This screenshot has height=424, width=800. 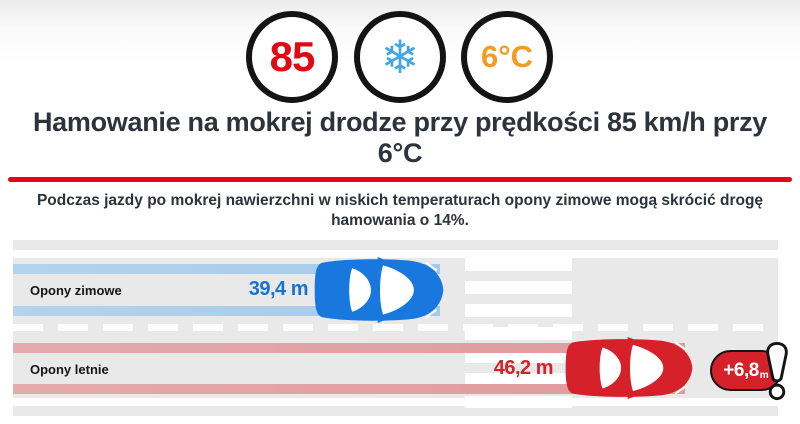 What do you see at coordinates (379, 290) in the screenshot?
I see `winter-car-icon` at bounding box center [379, 290].